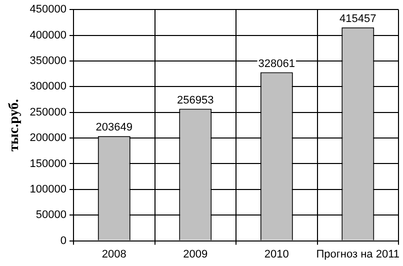  Describe the element at coordinates (48, 86) in the screenshot. I see `y-tick-label: 300000` at that location.